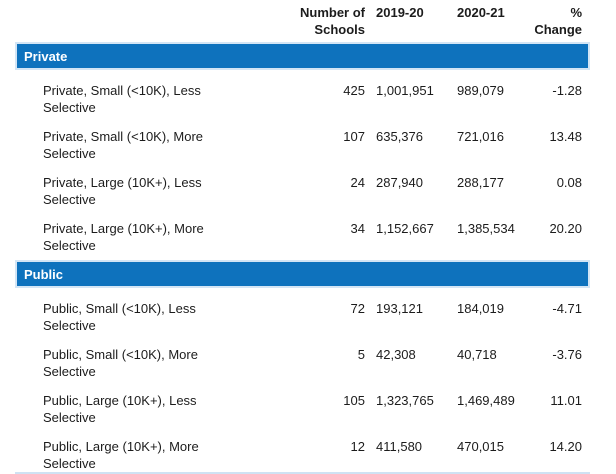 The image size is (616, 474). What do you see at coordinates (122, 99) in the screenshot?
I see `row-label: Private, Small (<10K), Less Selective` at bounding box center [122, 99].